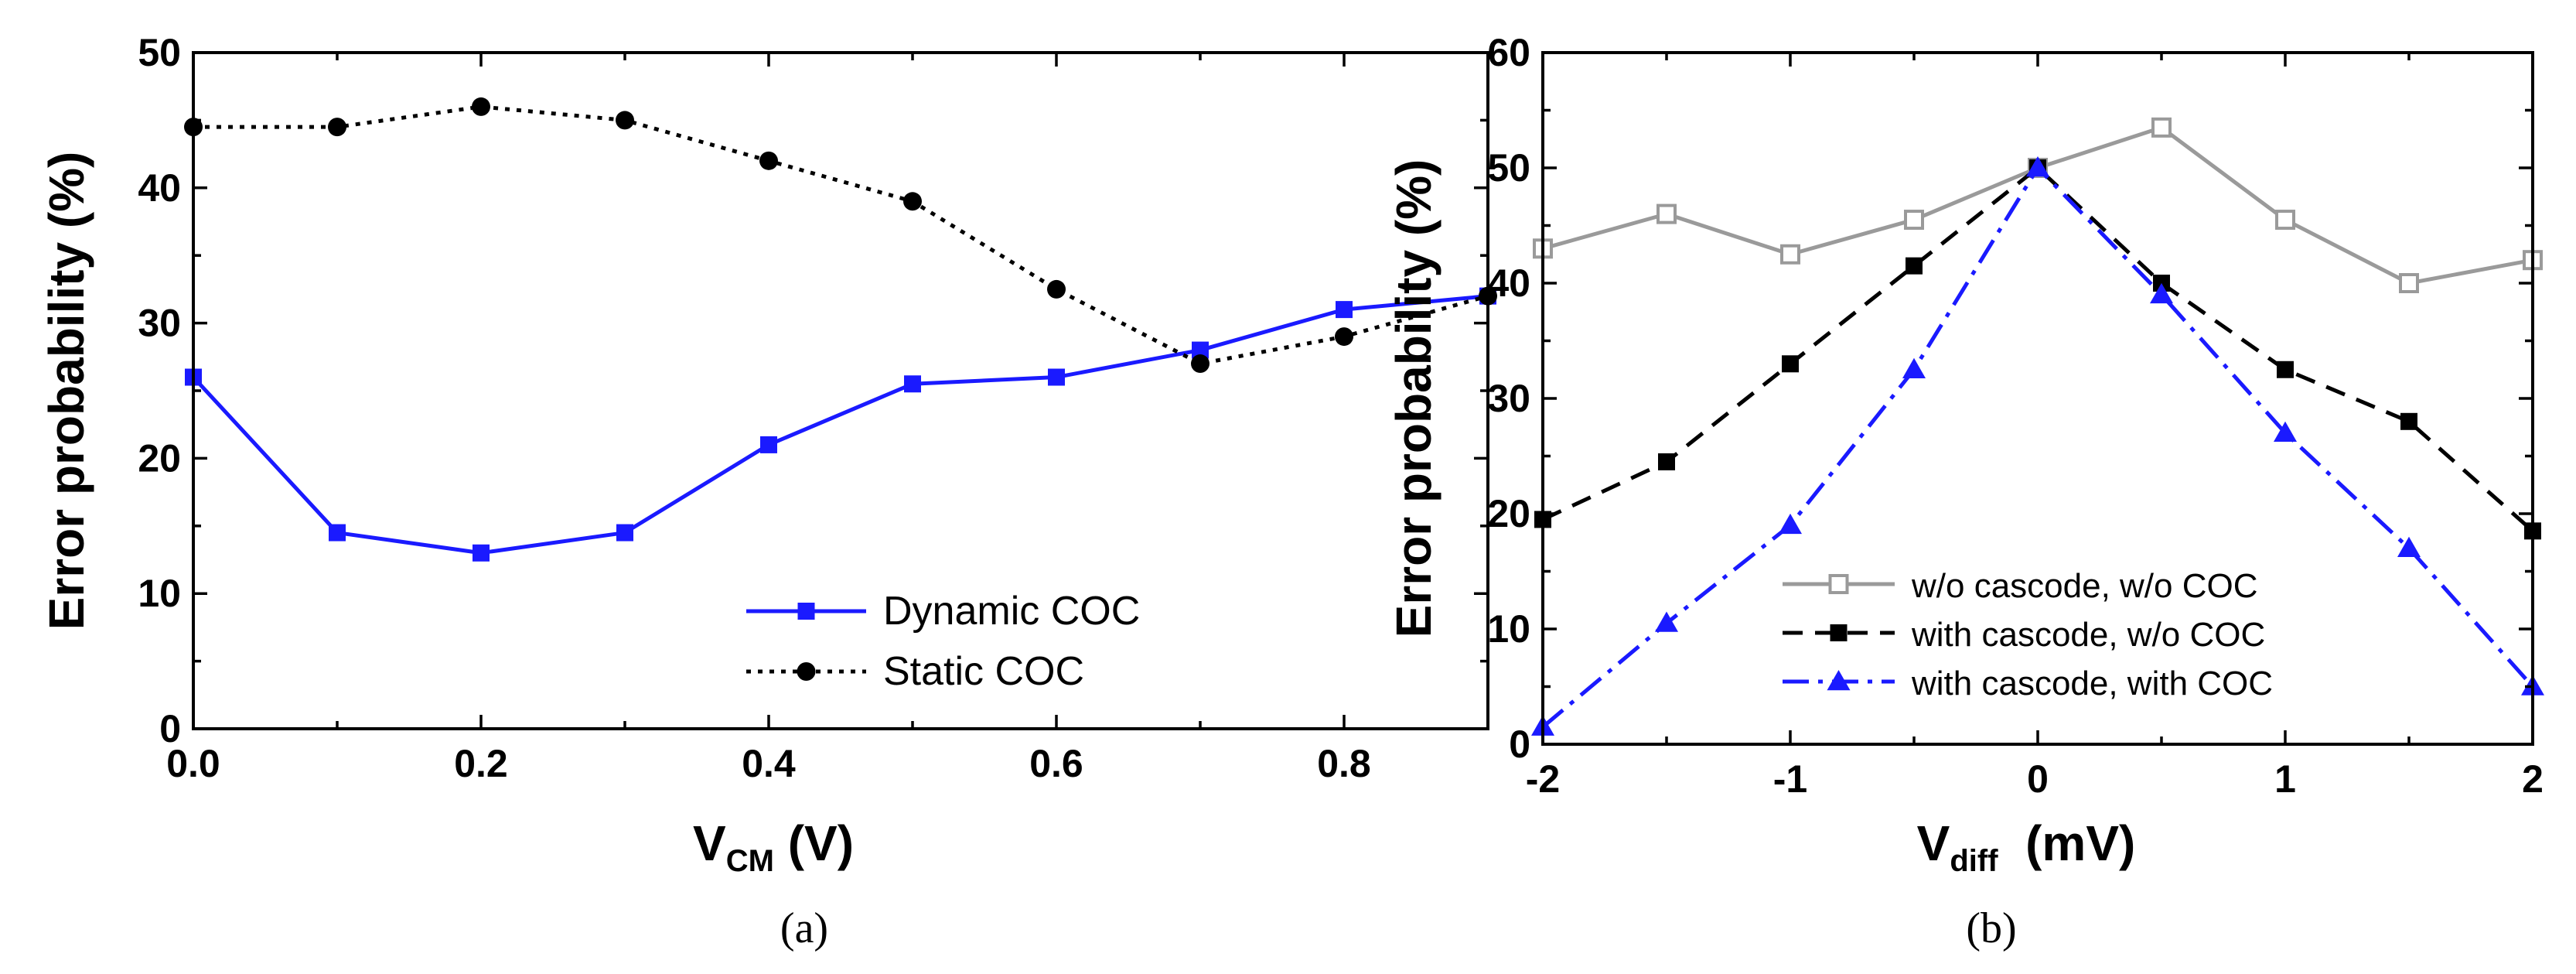  I want to click on legend-label: with cascode, with COC, so click(2092, 684).